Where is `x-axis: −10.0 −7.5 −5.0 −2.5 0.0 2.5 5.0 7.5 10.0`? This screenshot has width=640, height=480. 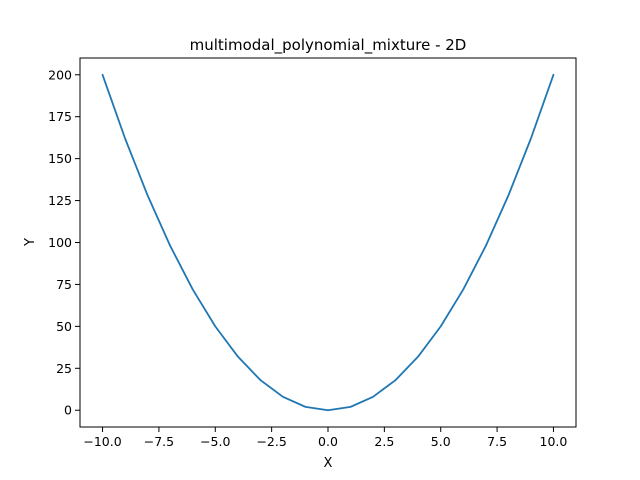
x-axis: −10.0 −7.5 −5.0 −2.5 0.0 2.5 5.0 7.5 10.0 is located at coordinates (325, 438).